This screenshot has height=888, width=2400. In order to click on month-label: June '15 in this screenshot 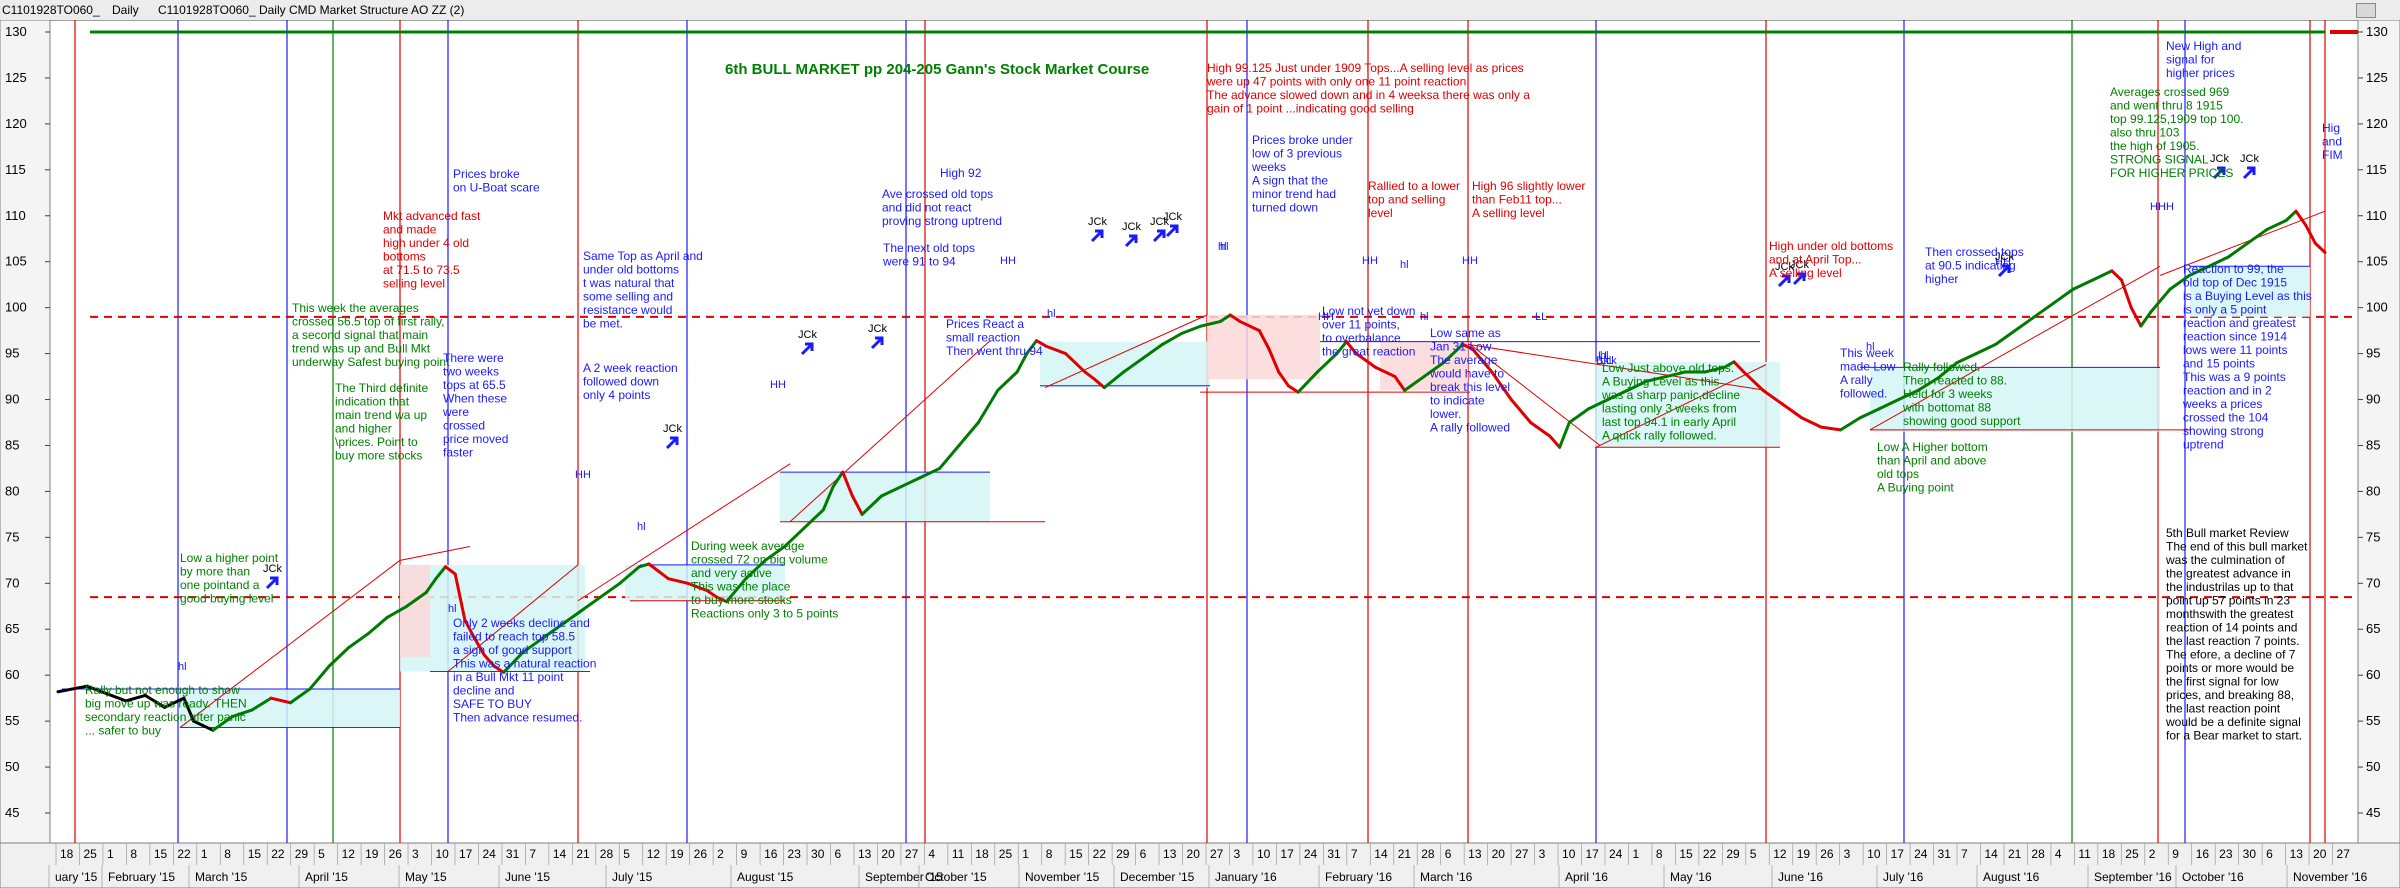, I will do `click(527, 877)`.